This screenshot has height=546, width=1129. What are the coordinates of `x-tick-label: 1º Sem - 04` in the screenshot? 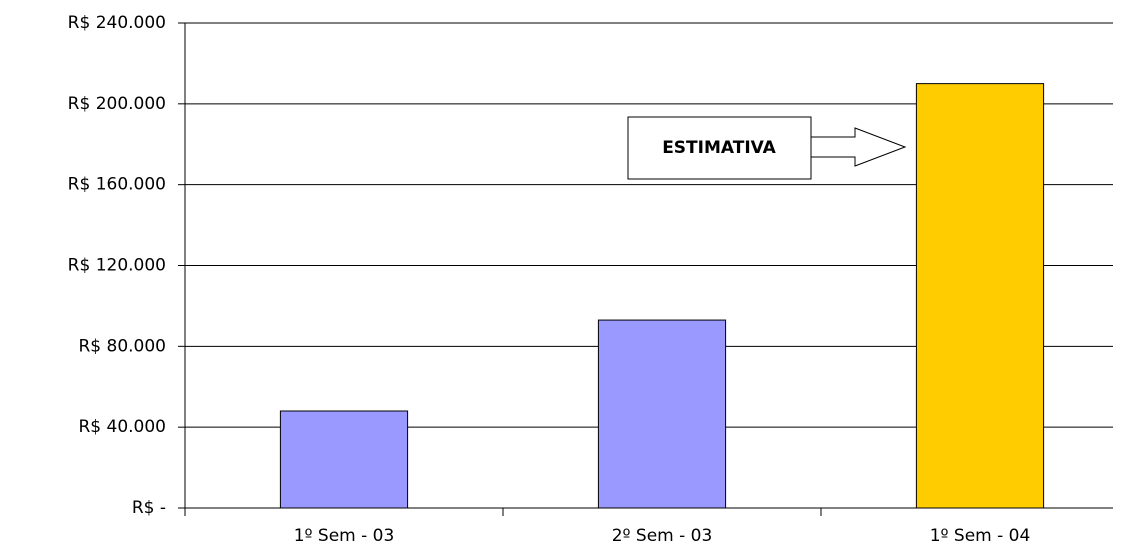 It's located at (980, 536).